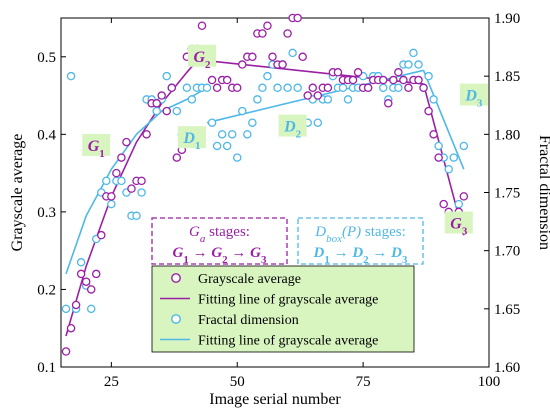 This screenshot has width=550, height=412. Describe the element at coordinates (46, 290) in the screenshot. I see `y-left-tick-label: 0.2` at that location.